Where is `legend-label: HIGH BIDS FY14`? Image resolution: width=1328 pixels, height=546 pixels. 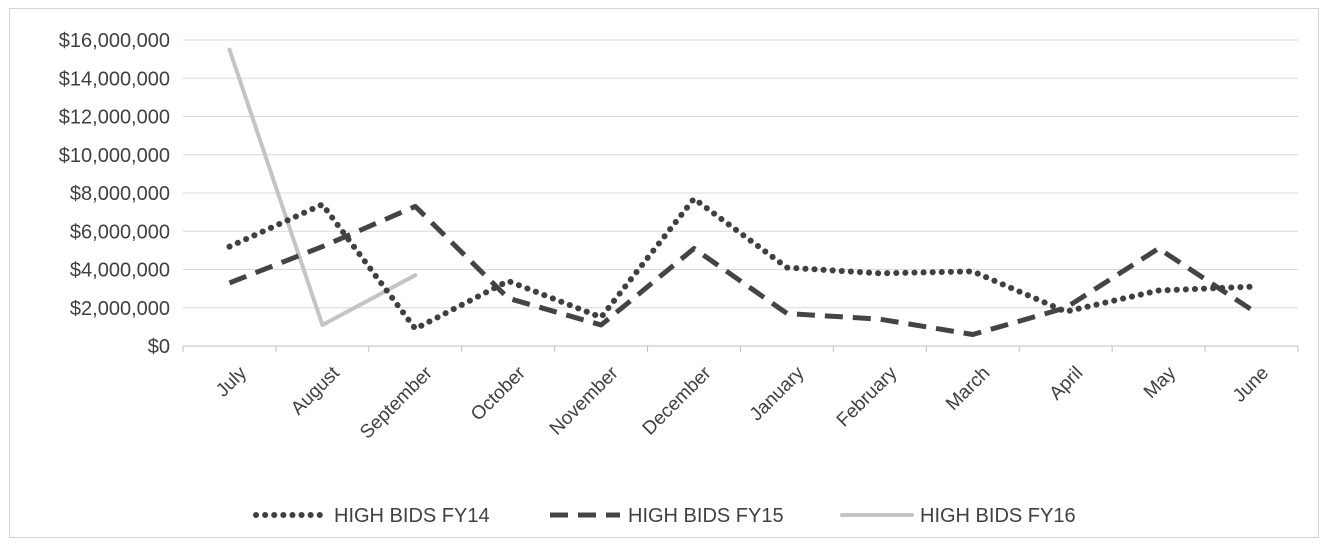 legend-label: HIGH BIDS FY14 is located at coordinates (412, 516).